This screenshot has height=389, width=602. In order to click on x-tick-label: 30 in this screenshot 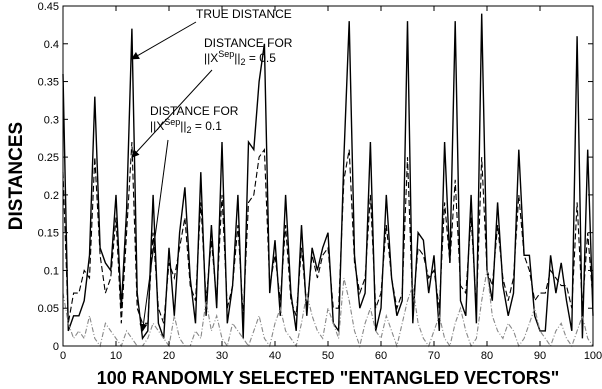, I will do `click(222, 356)`.